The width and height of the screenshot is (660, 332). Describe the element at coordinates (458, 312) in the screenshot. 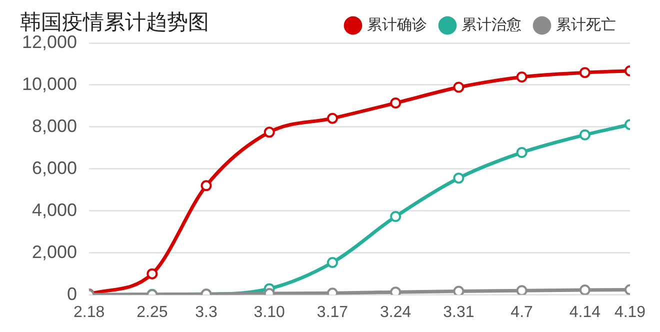

I see `x-tick-label: 3.31` at that location.